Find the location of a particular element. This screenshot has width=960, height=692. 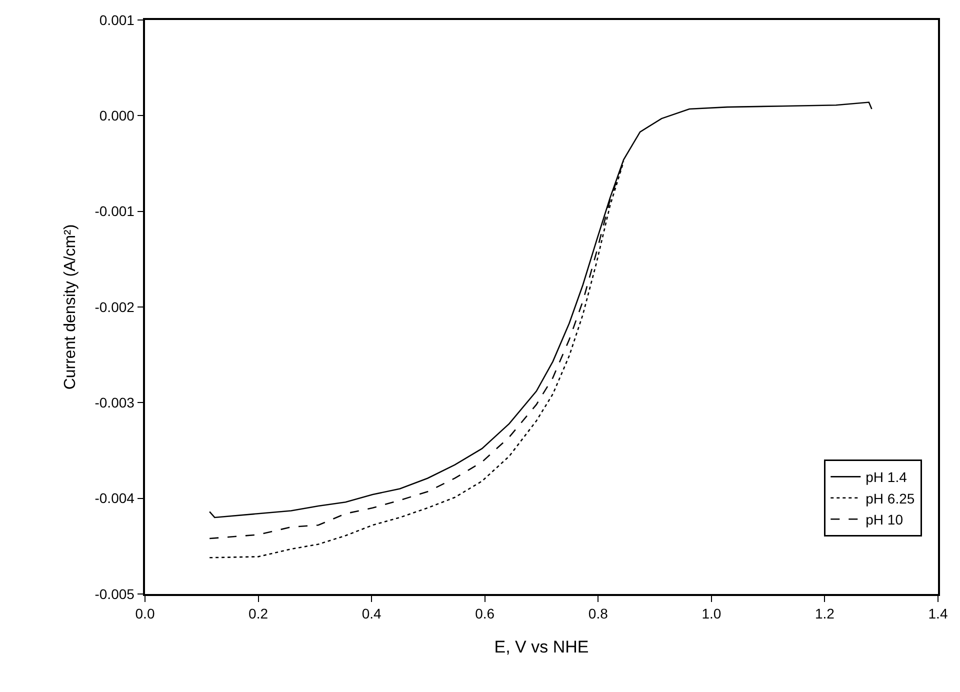

x-tick-label: 1.4 is located at coordinates (938, 614).